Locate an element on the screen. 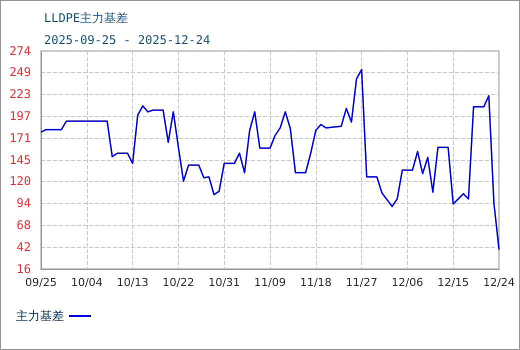  y-tick-label: 171 is located at coordinates (20, 138).